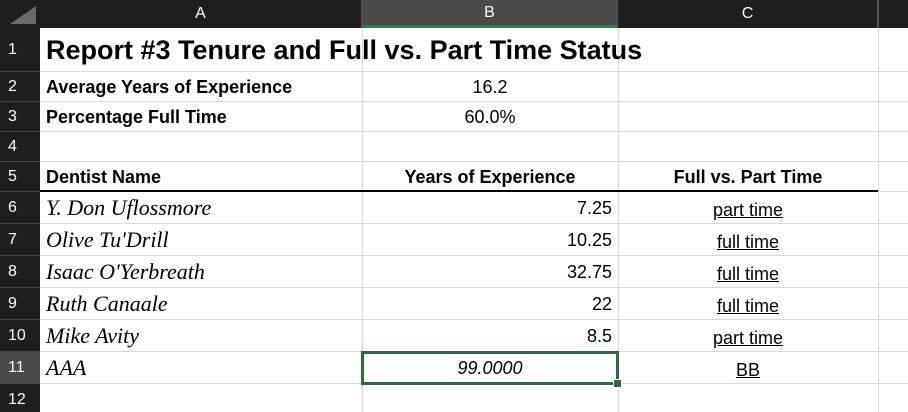 This screenshot has width=908, height=412. What do you see at coordinates (12, 239) in the screenshot?
I see `row-number: 7` at bounding box center [12, 239].